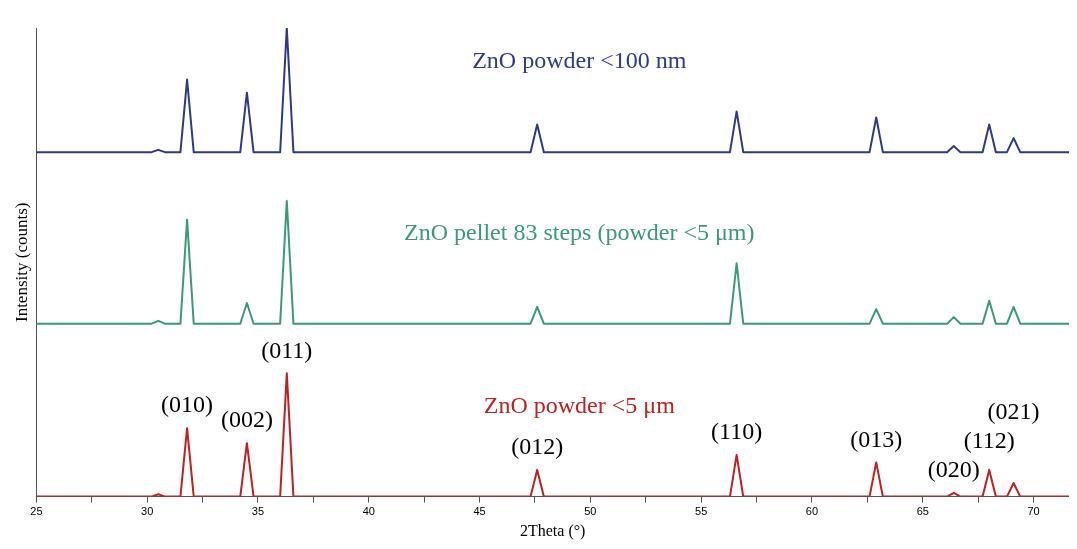 The width and height of the screenshot is (1077, 549). I want to click on annotation: (112), so click(989, 440).